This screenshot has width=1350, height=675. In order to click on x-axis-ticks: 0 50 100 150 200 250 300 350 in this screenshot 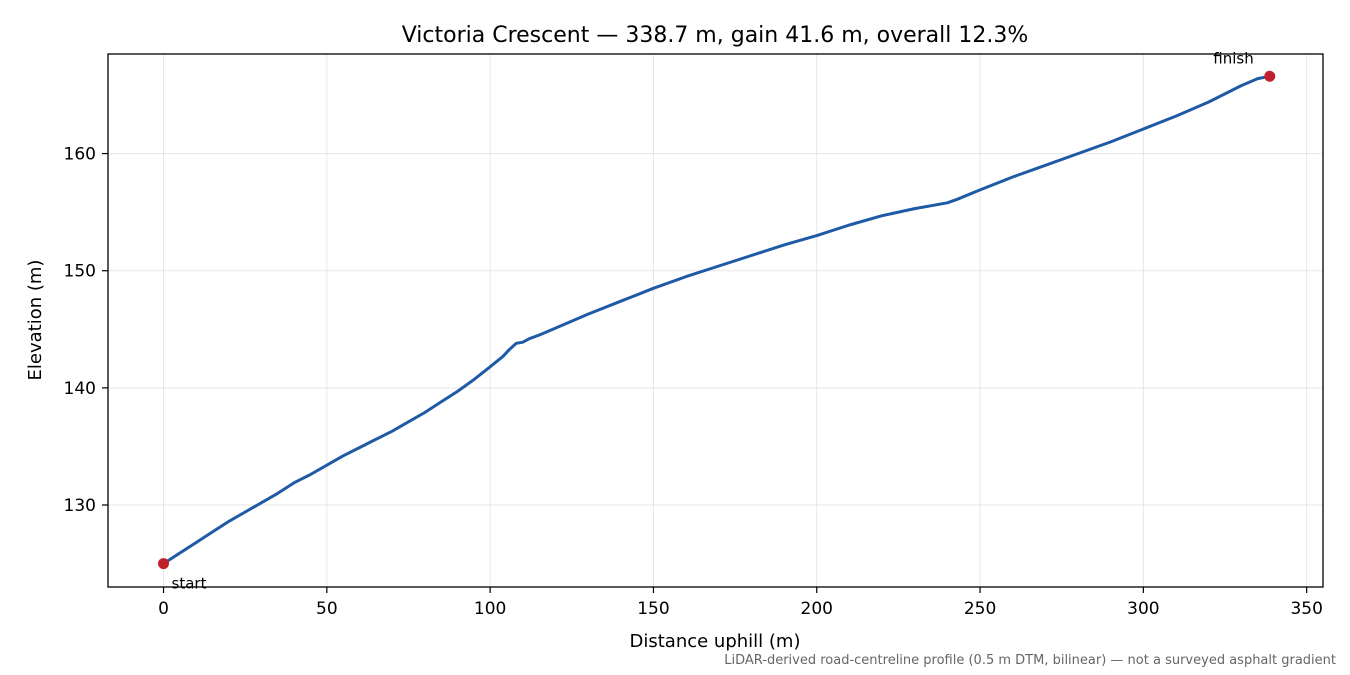, I will do `click(740, 603)`.